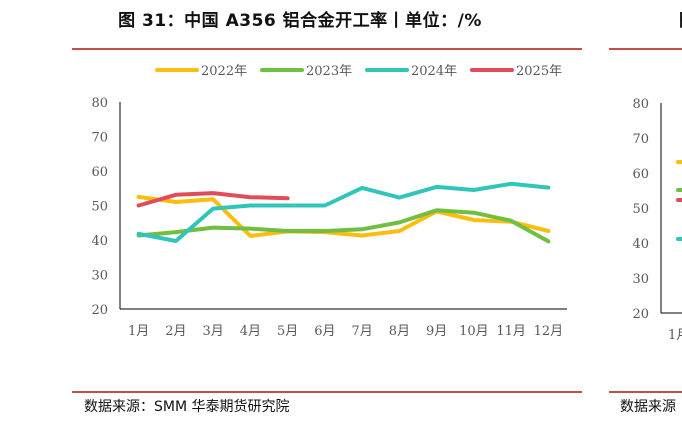  What do you see at coordinates (99, 310) in the screenshot?
I see `y-tick-label: 20` at bounding box center [99, 310].